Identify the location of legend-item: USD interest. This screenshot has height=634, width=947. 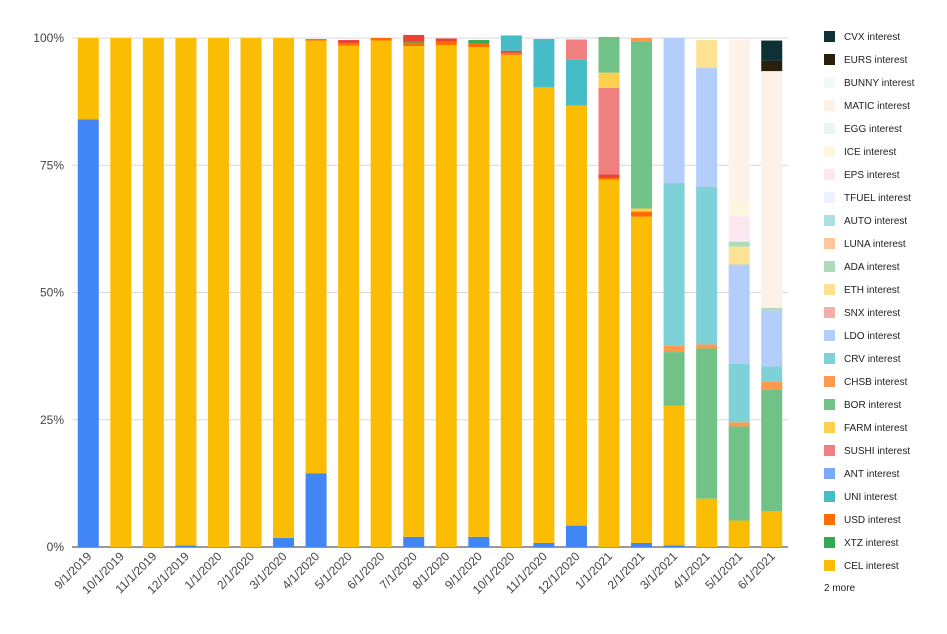
(862, 520).